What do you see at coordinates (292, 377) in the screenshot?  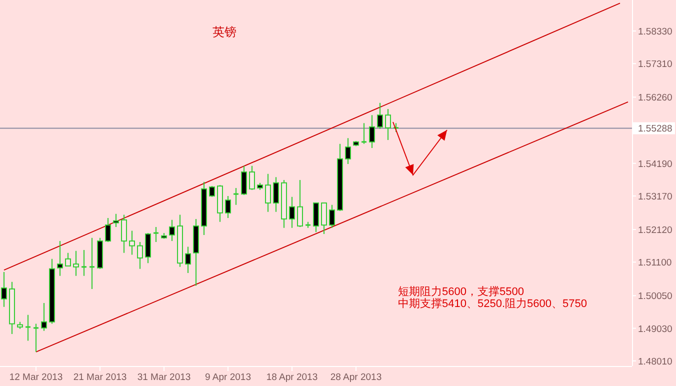 I see `x-tick-label: 18 Apr 2013` at bounding box center [292, 377].